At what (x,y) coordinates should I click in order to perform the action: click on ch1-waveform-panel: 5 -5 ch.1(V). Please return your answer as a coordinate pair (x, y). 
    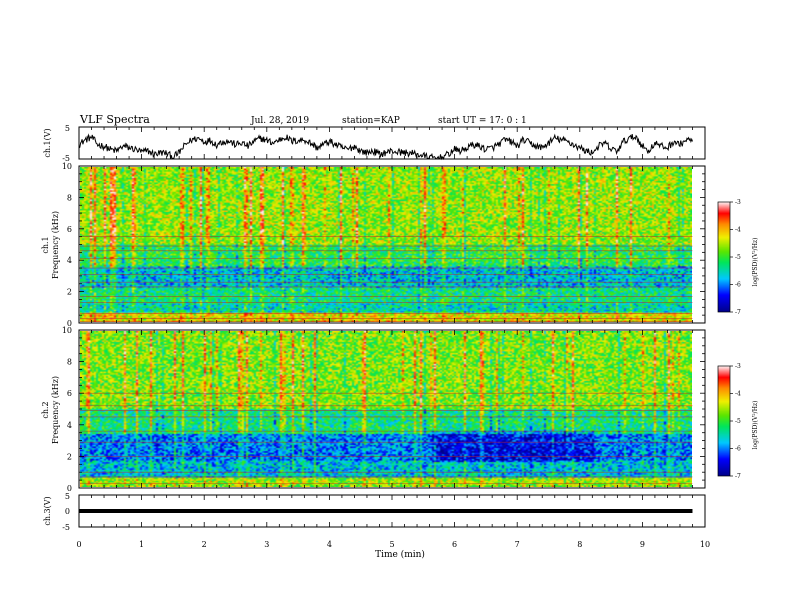
    Looking at the image, I should click on (374, 143).